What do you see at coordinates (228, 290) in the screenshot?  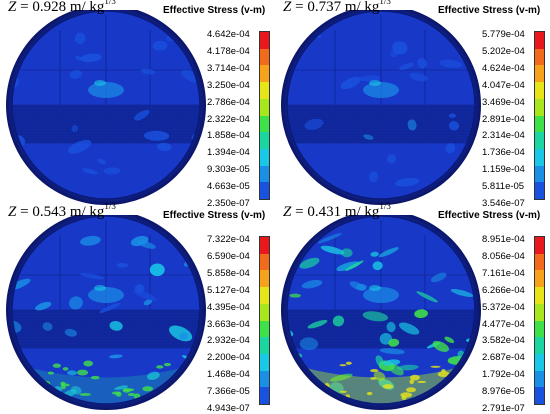 I see `legend-tick-label: 5.127e-04` at bounding box center [228, 290].